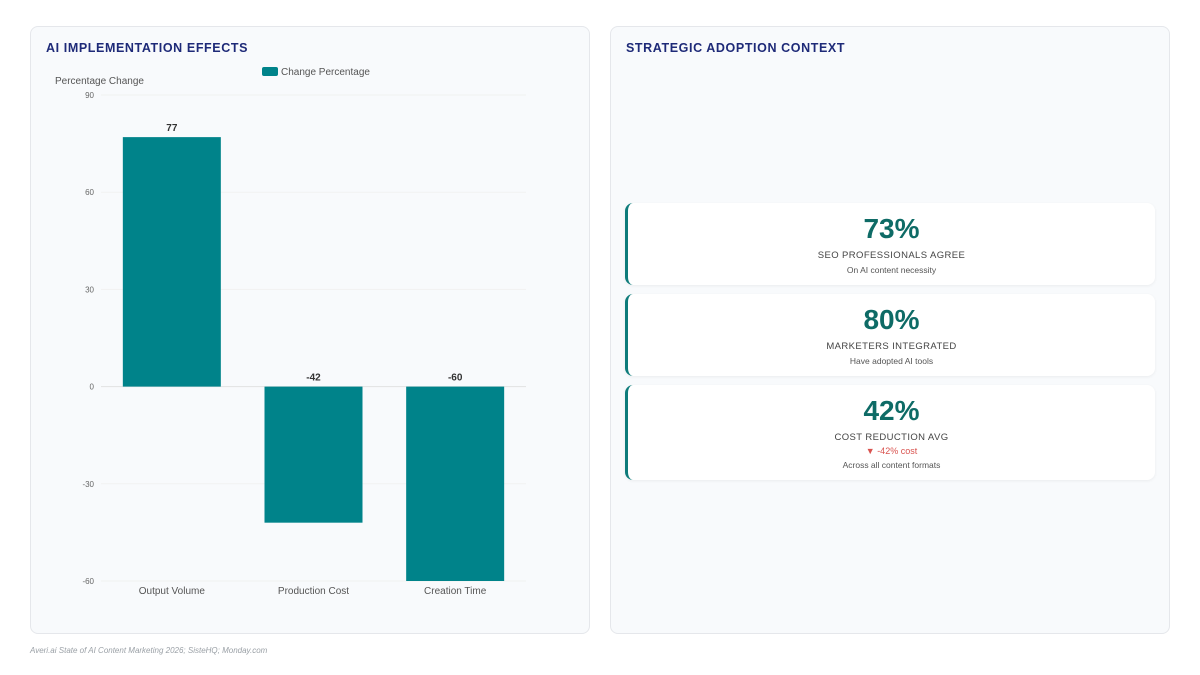  Describe the element at coordinates (891, 410) in the screenshot. I see `stat-value: 42%` at that location.